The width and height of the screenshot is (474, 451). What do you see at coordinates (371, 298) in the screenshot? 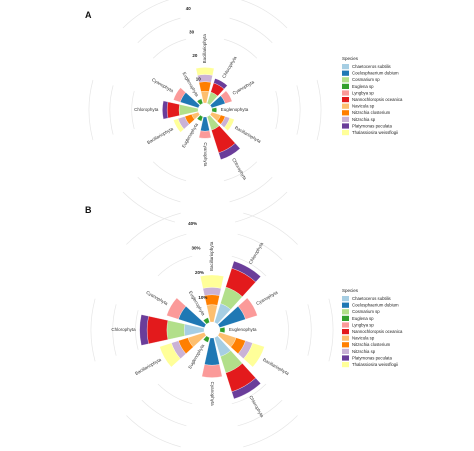
I see `legend-label: Chaetoceros subtilis` at bounding box center [371, 298].